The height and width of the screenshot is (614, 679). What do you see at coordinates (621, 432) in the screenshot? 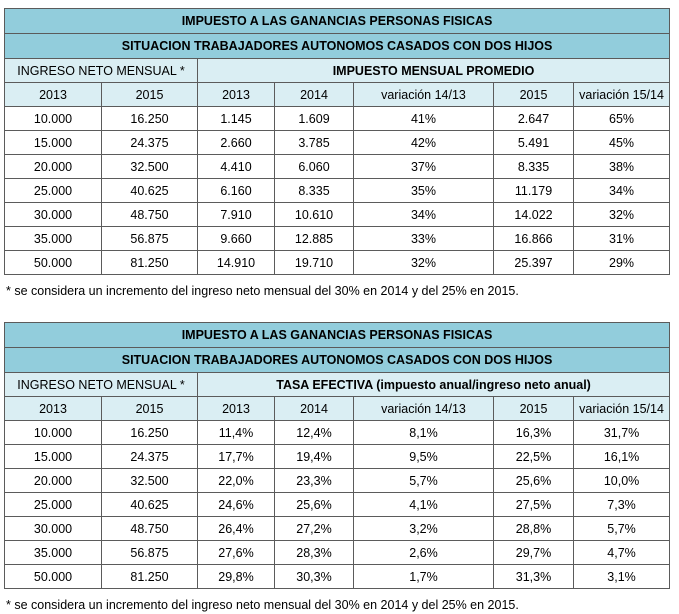
I see `table-cell: 31,7%` at bounding box center [621, 432].